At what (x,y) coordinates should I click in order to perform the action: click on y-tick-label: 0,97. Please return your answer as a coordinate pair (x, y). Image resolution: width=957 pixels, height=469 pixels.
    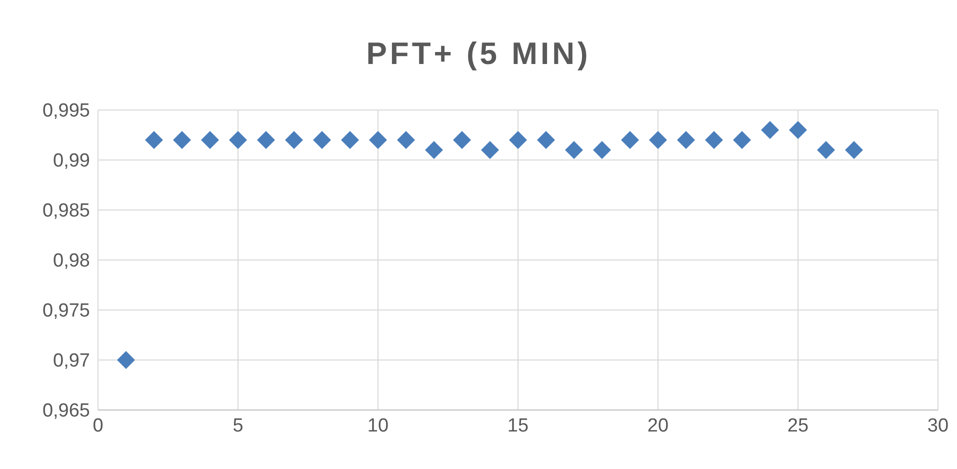
    Looking at the image, I should click on (71, 361).